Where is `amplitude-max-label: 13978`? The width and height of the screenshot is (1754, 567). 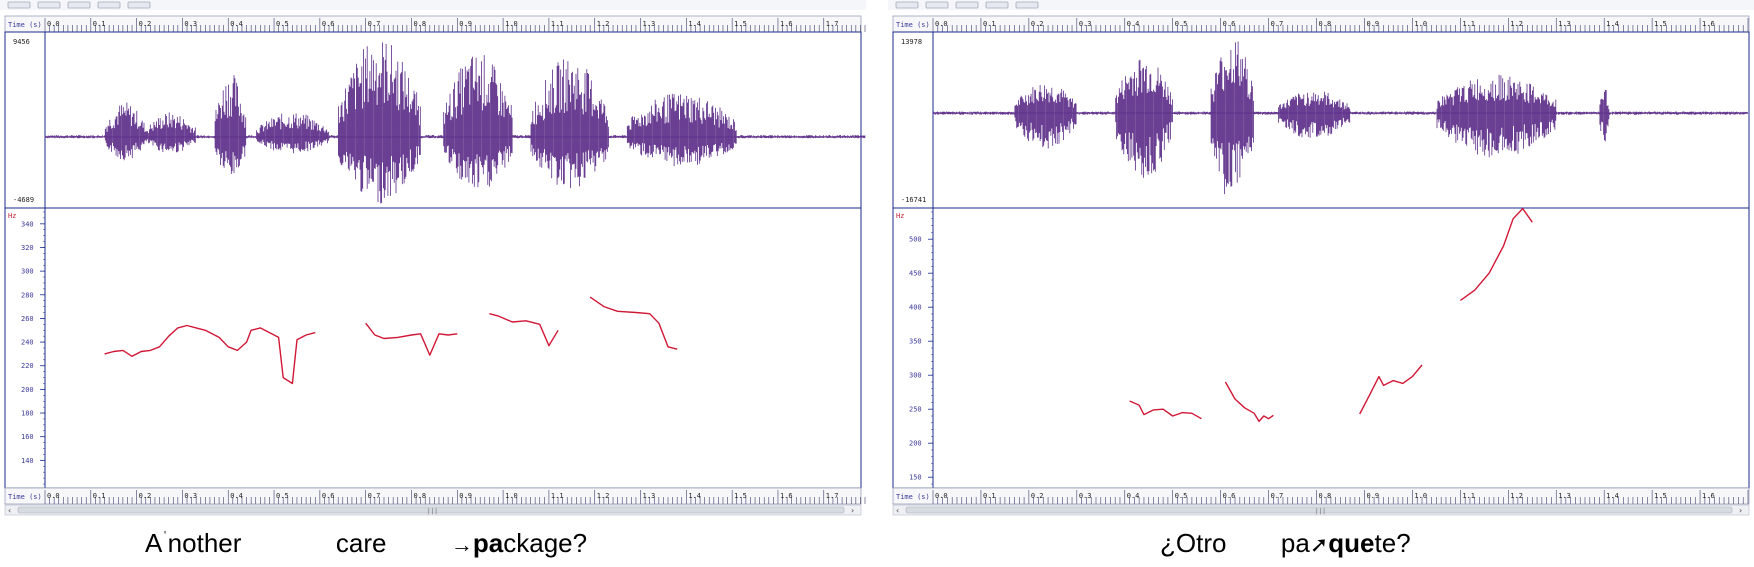
amplitude-max-label: 13978 is located at coordinates (911, 42).